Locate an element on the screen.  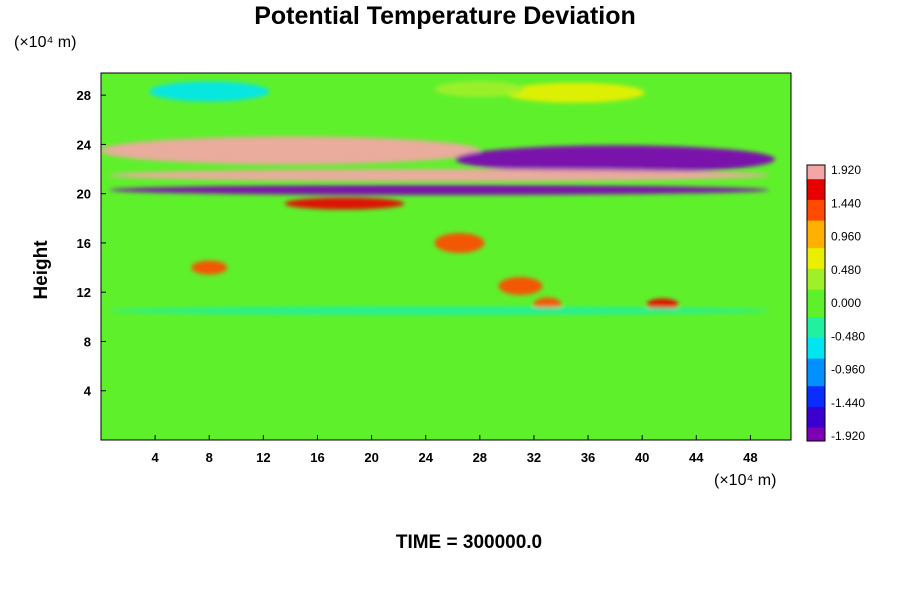
colorbar-frame is located at coordinates (816, 303).